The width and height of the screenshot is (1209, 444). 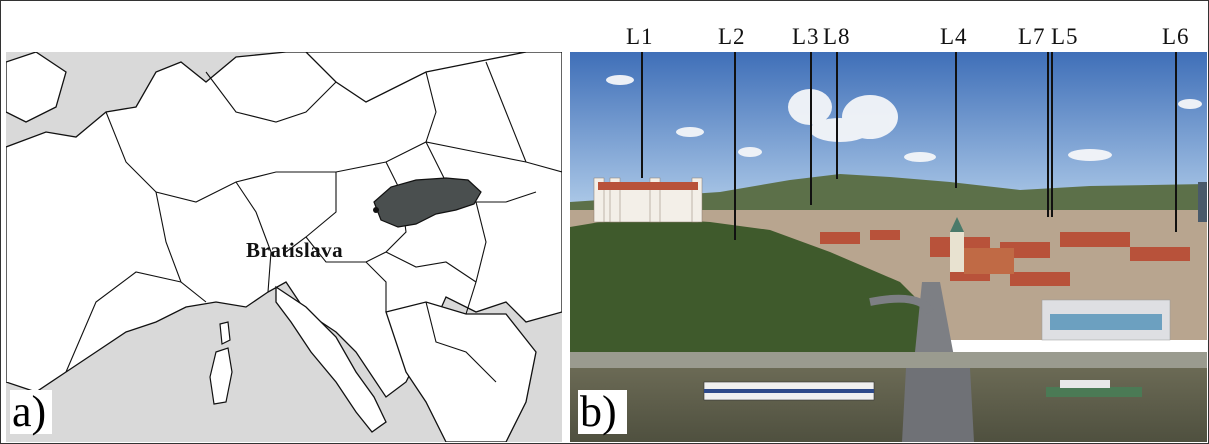 What do you see at coordinates (1032, 36) in the screenshot?
I see `location-label-l7: L7` at bounding box center [1032, 36].